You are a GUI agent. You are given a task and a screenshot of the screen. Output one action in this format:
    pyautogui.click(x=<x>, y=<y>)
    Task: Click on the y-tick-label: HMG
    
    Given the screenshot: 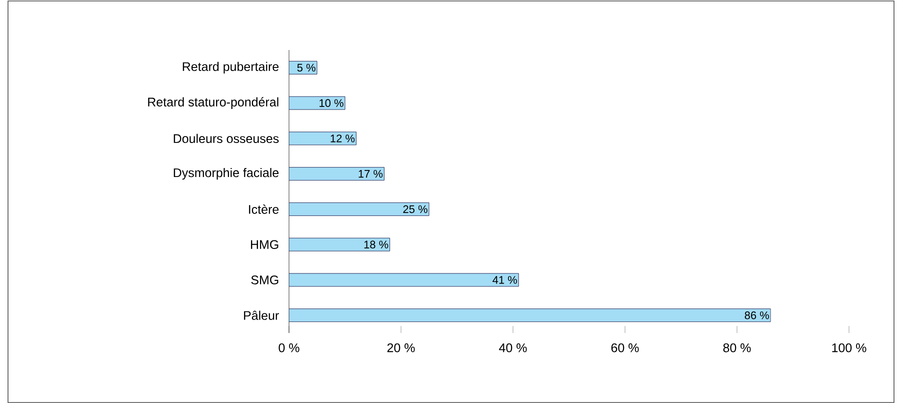 What is the action you would take?
    pyautogui.click(x=264, y=244)
    